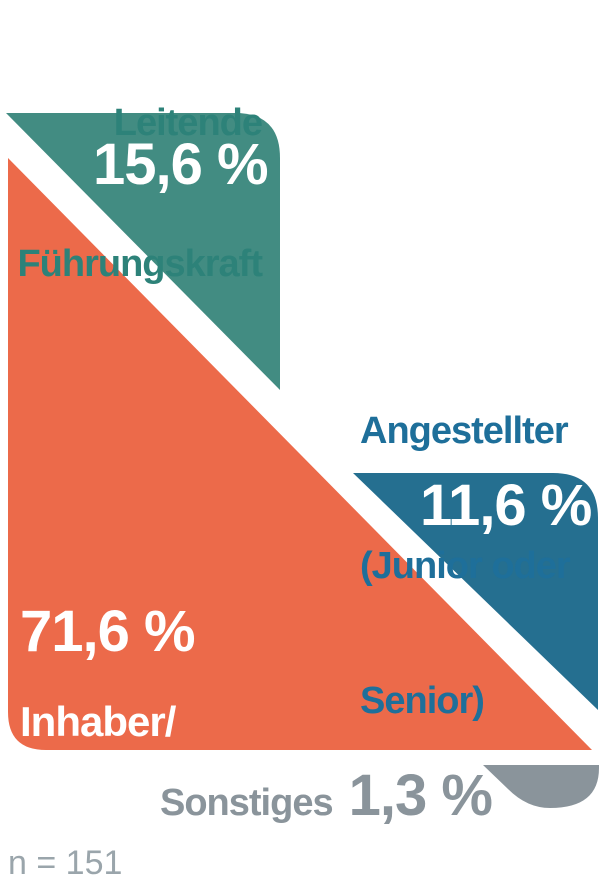 The image size is (602, 883). I want to click on gray-segment-value: 1,3 %, so click(420, 795).